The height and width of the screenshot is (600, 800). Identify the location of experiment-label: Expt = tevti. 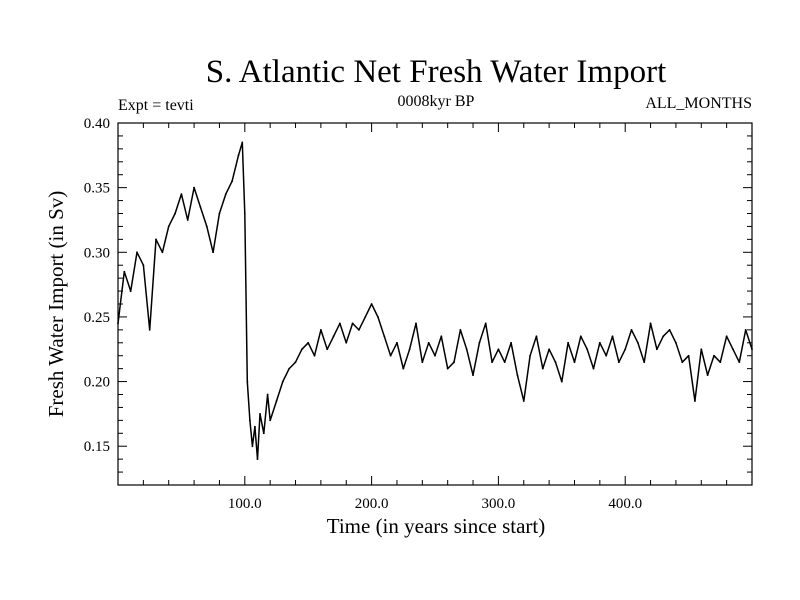
(156, 105).